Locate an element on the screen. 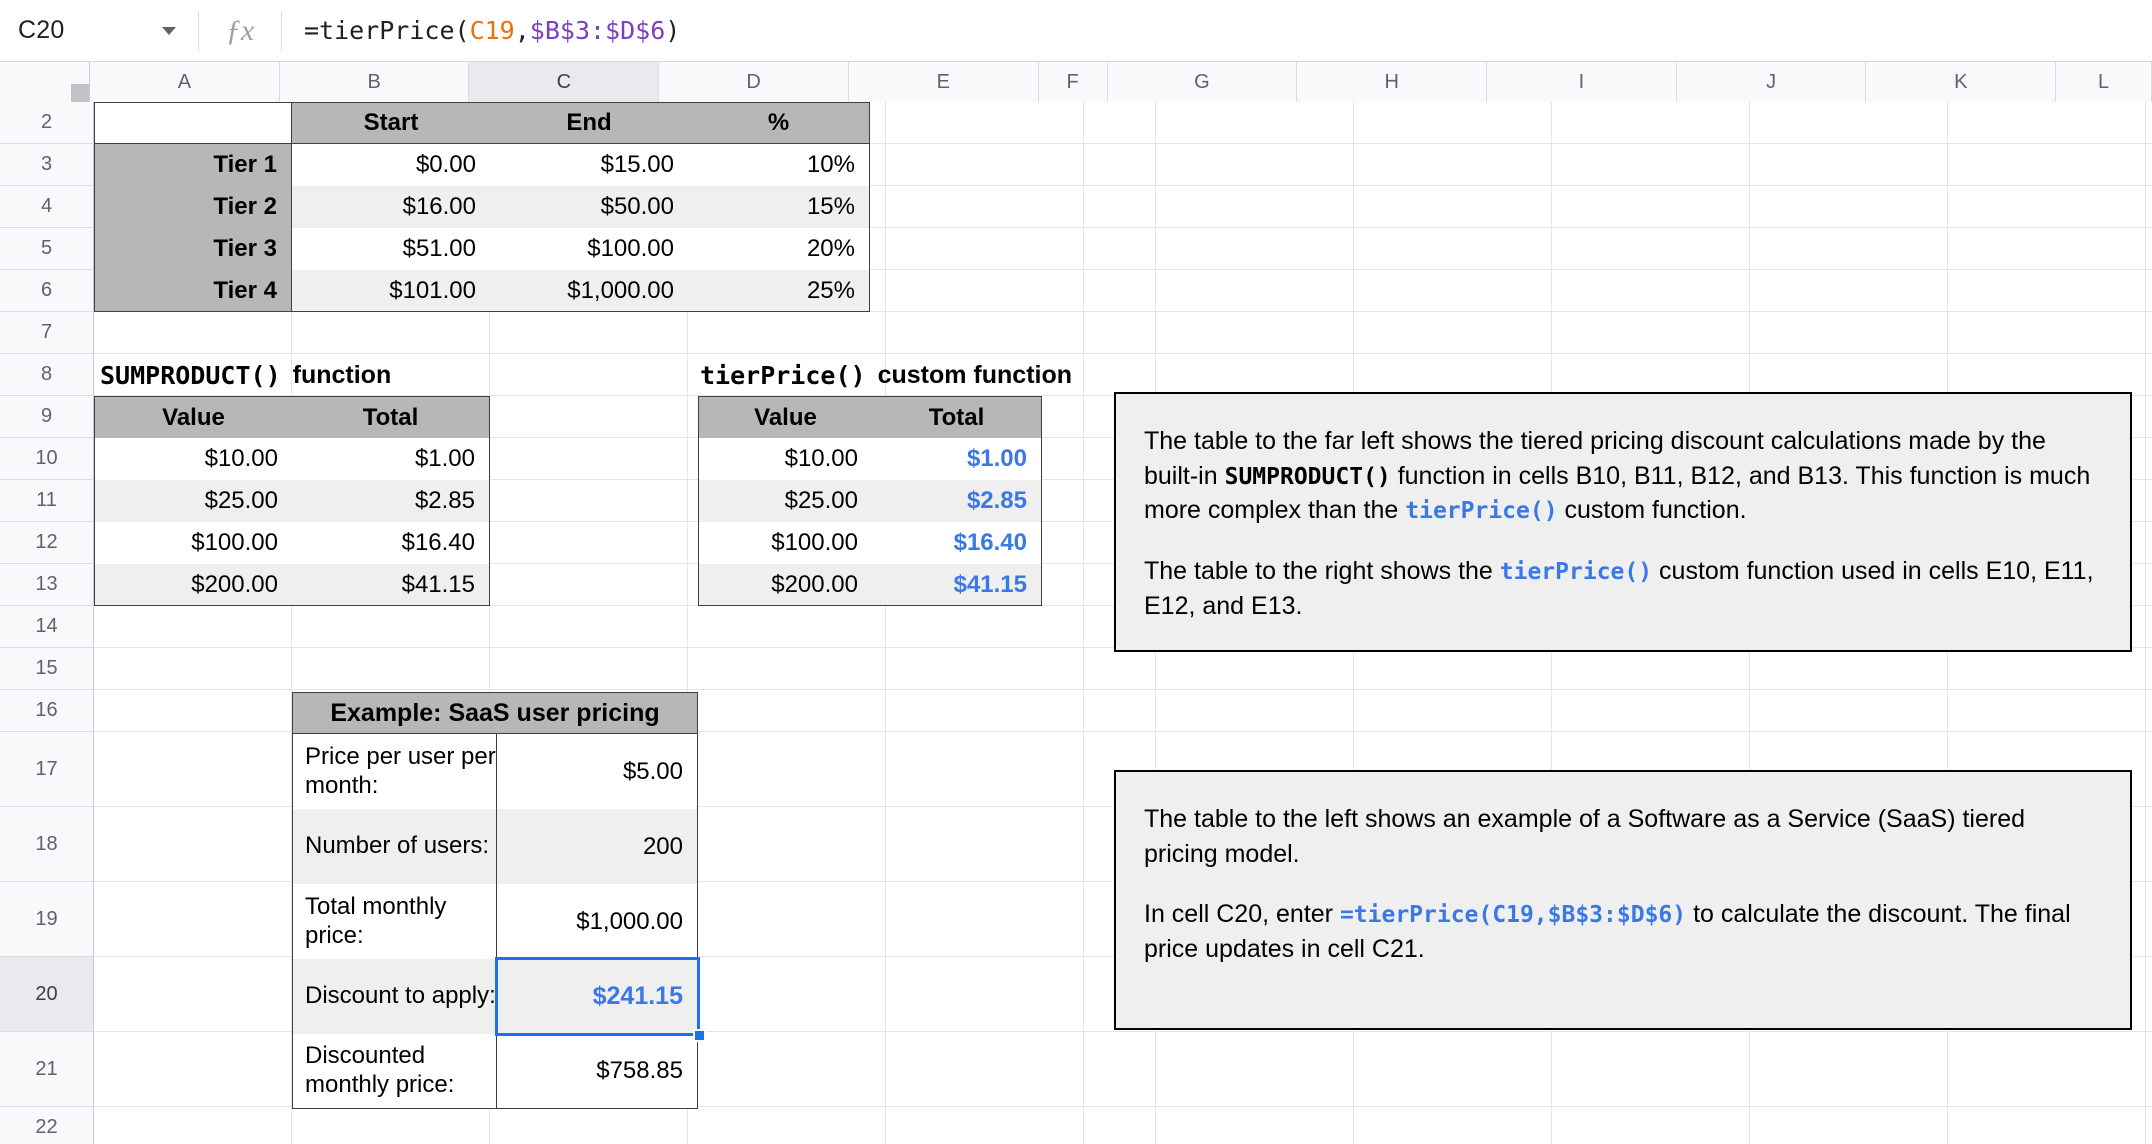 This screenshot has height=1144, width=2152. column-header-row: A B C D E F G H I J K L is located at coordinates (1076, 82).